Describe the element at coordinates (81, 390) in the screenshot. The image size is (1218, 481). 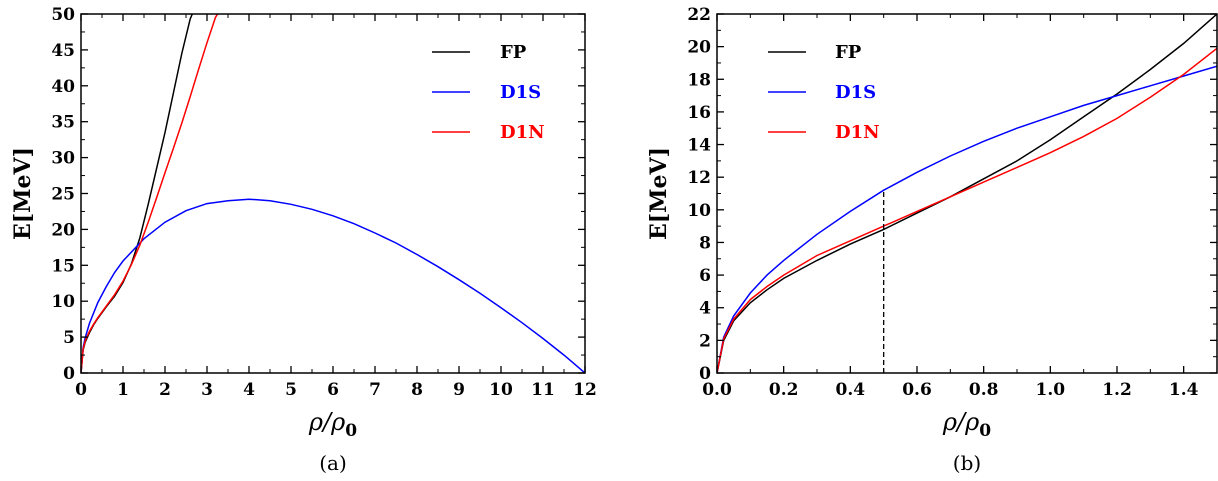
I see `x-tick-label: 0` at that location.